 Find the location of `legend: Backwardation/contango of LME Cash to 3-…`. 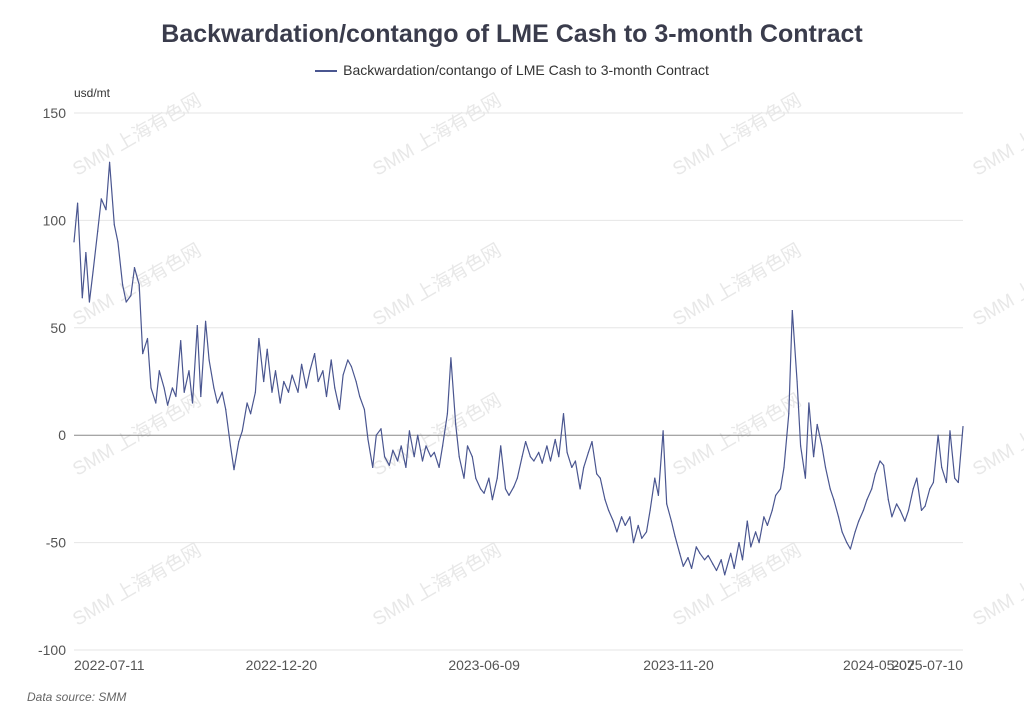

legend: Backwardation/contango of LME Cash to 3-… is located at coordinates (512, 70).